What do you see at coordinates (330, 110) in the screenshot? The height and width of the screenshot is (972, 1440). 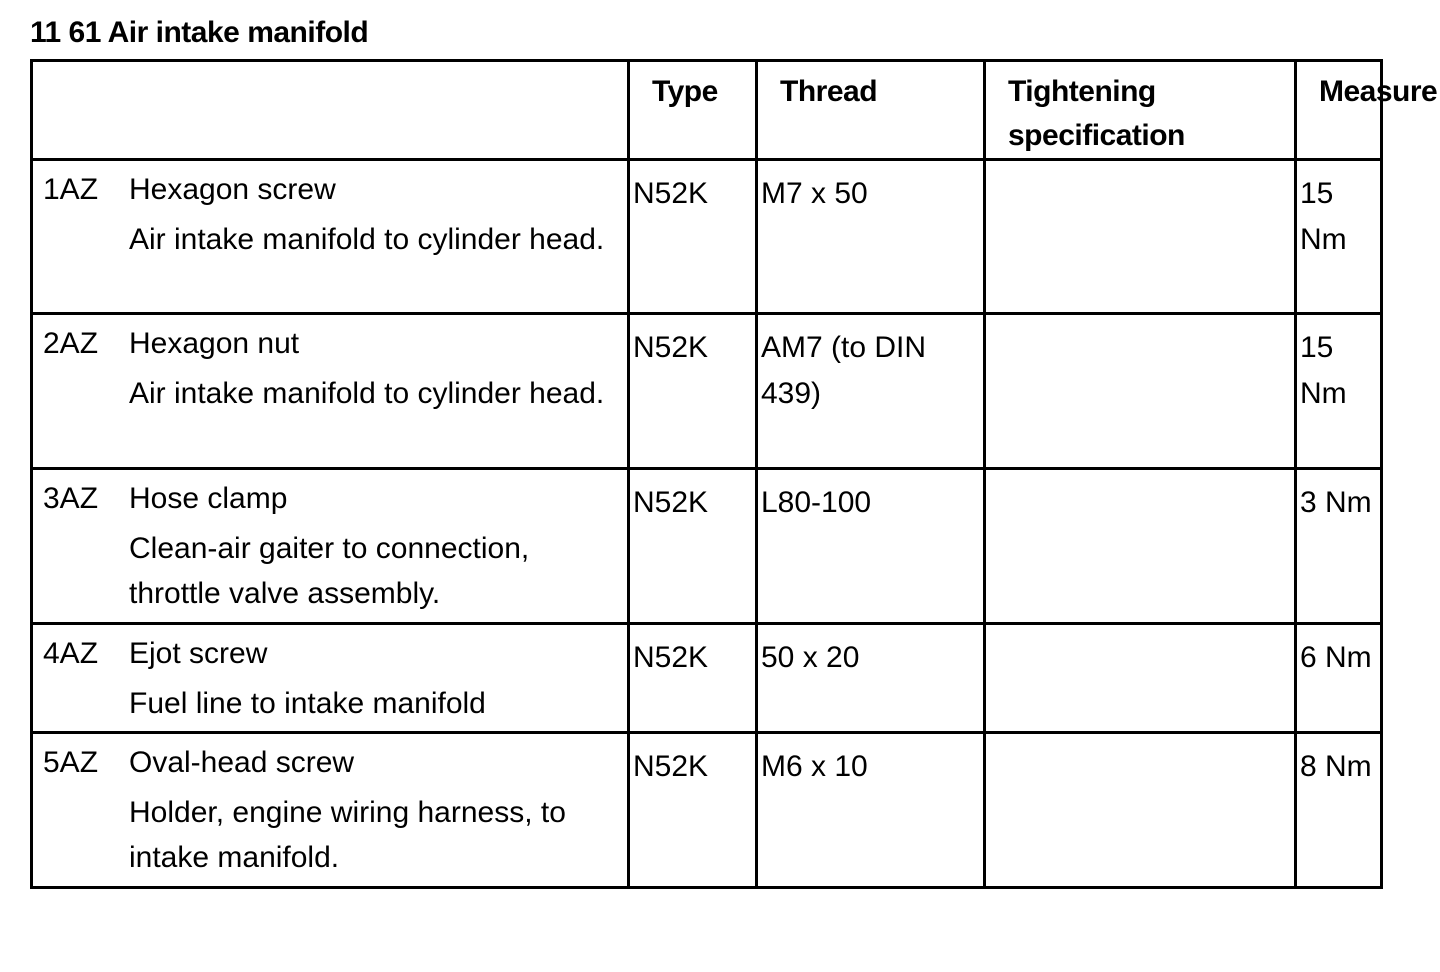 I see `header-blank` at bounding box center [330, 110].